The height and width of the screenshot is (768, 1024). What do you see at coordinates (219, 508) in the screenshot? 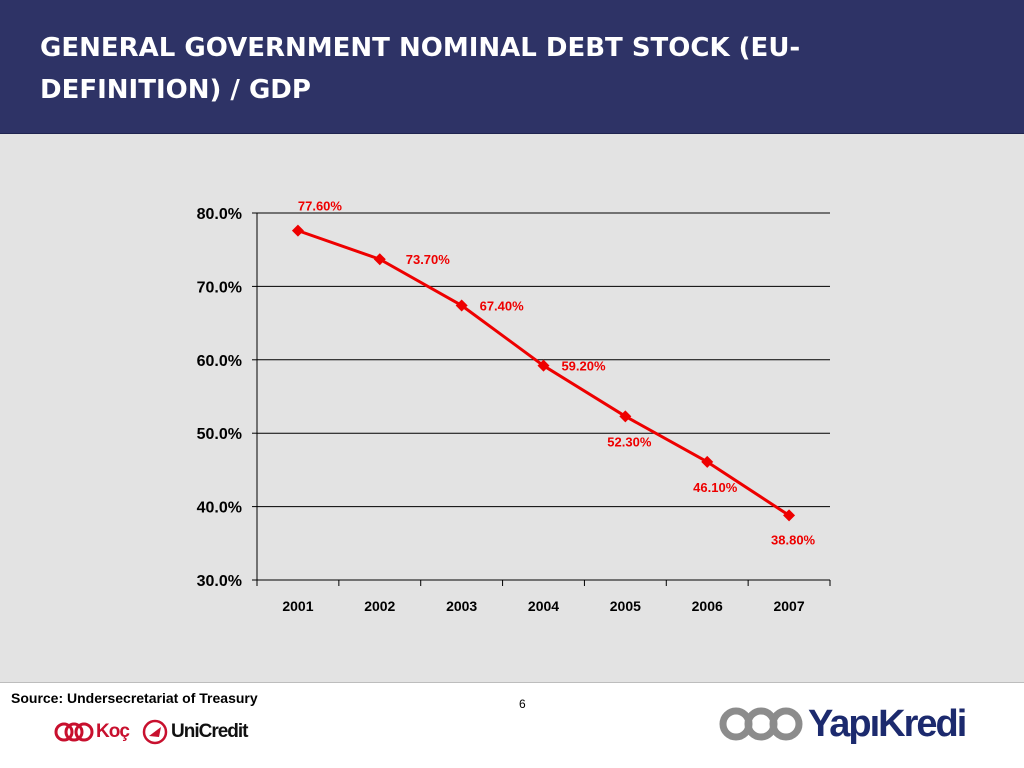
I see `y-tick-label: 40.0%` at bounding box center [219, 508].